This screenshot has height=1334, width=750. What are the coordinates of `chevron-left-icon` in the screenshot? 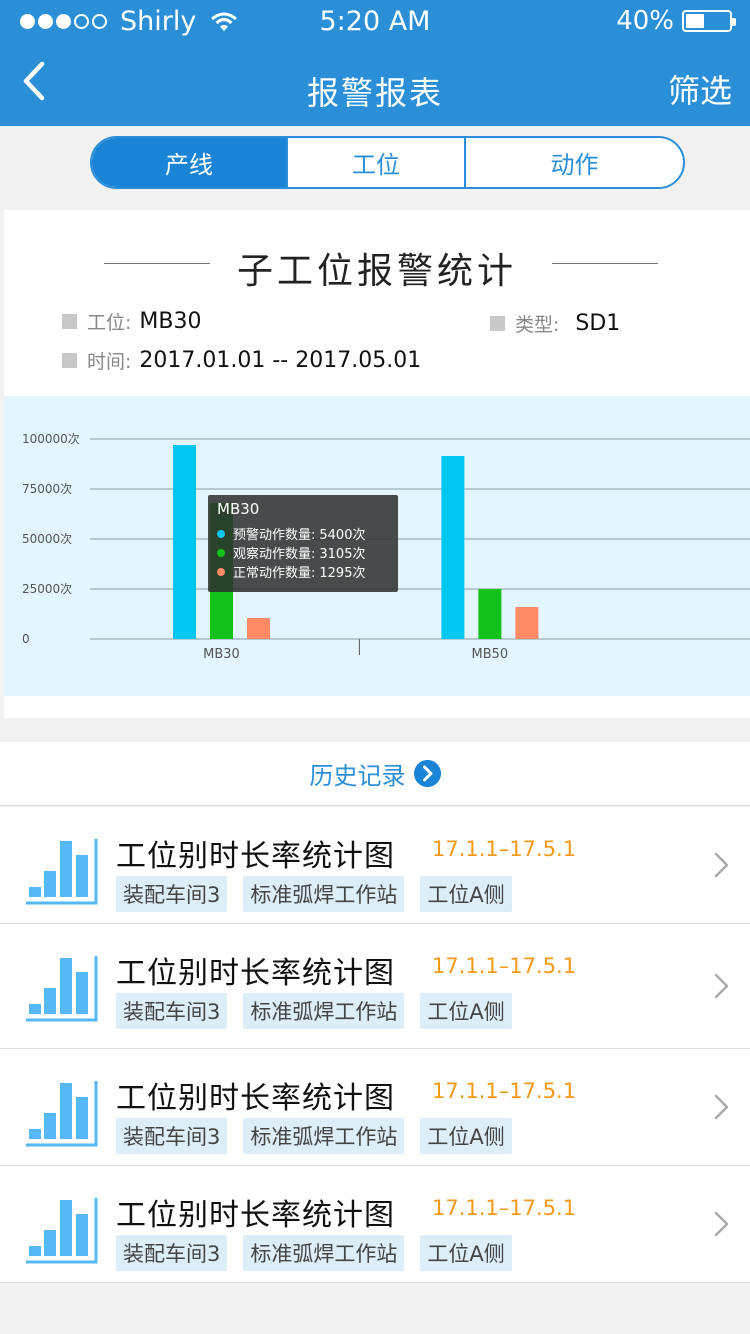 It's located at (34, 81).